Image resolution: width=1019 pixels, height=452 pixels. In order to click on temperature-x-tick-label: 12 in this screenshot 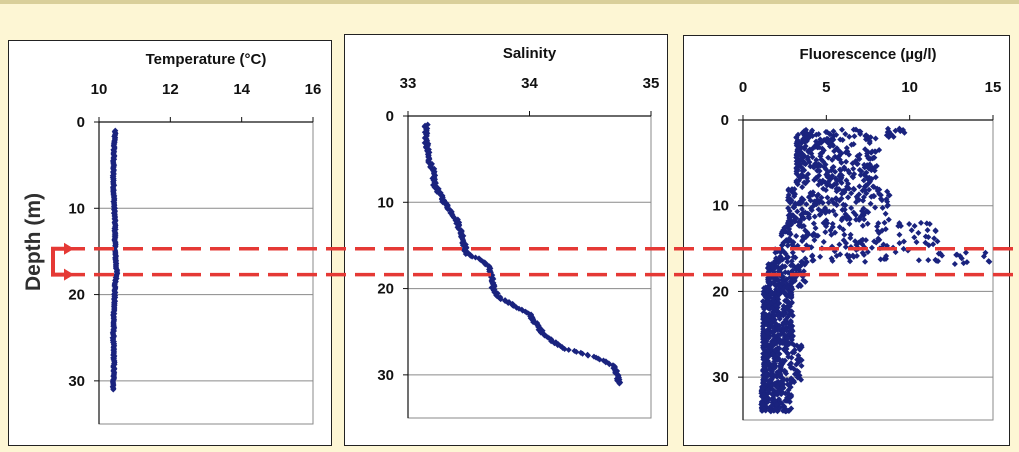, I will do `click(170, 89)`.